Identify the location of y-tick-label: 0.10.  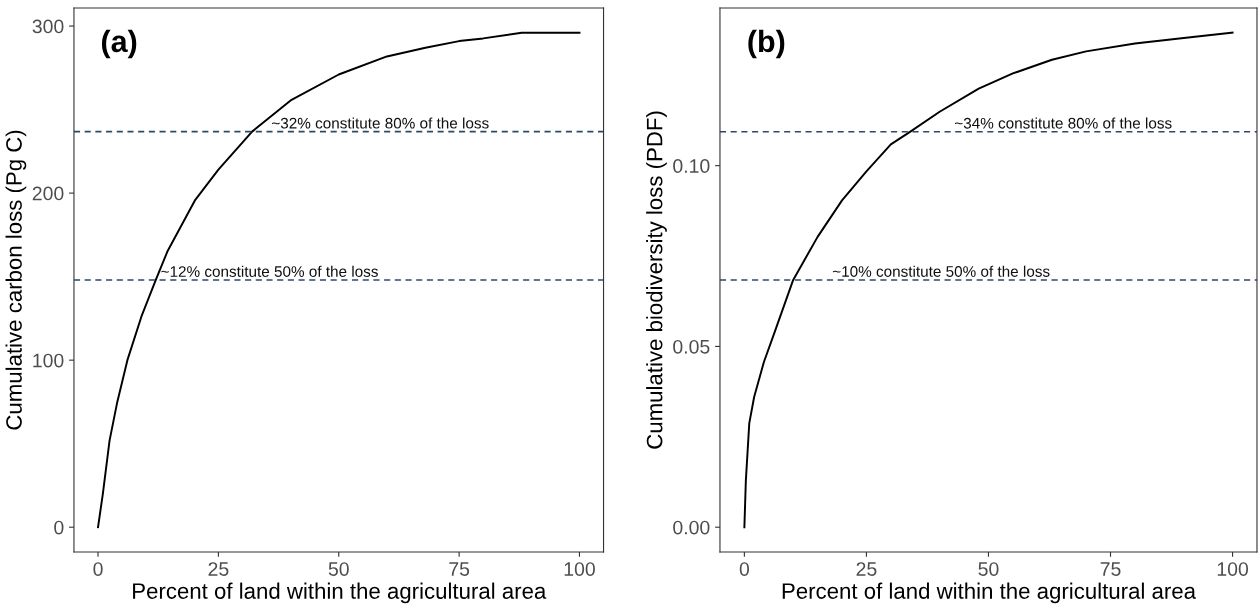
(691, 166).